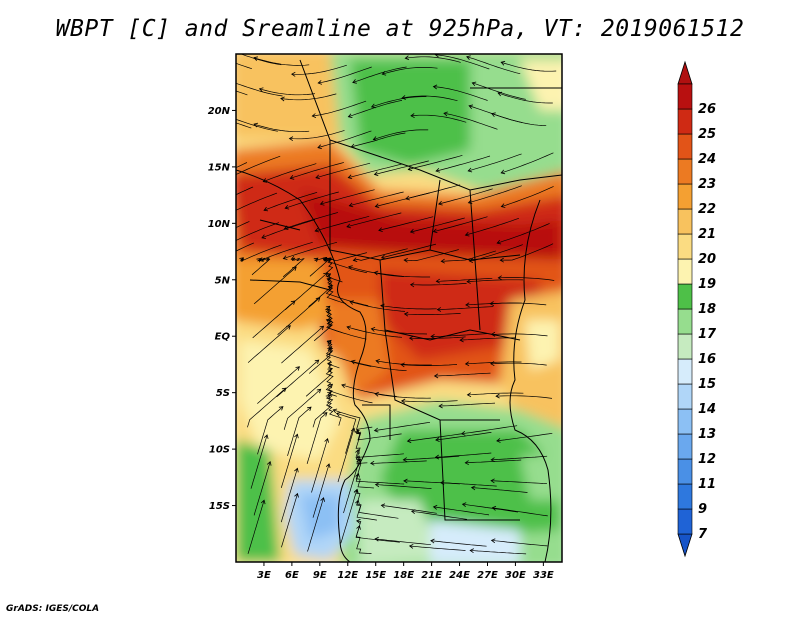  I want to click on lon-tick-label: 18E, so click(403, 575).